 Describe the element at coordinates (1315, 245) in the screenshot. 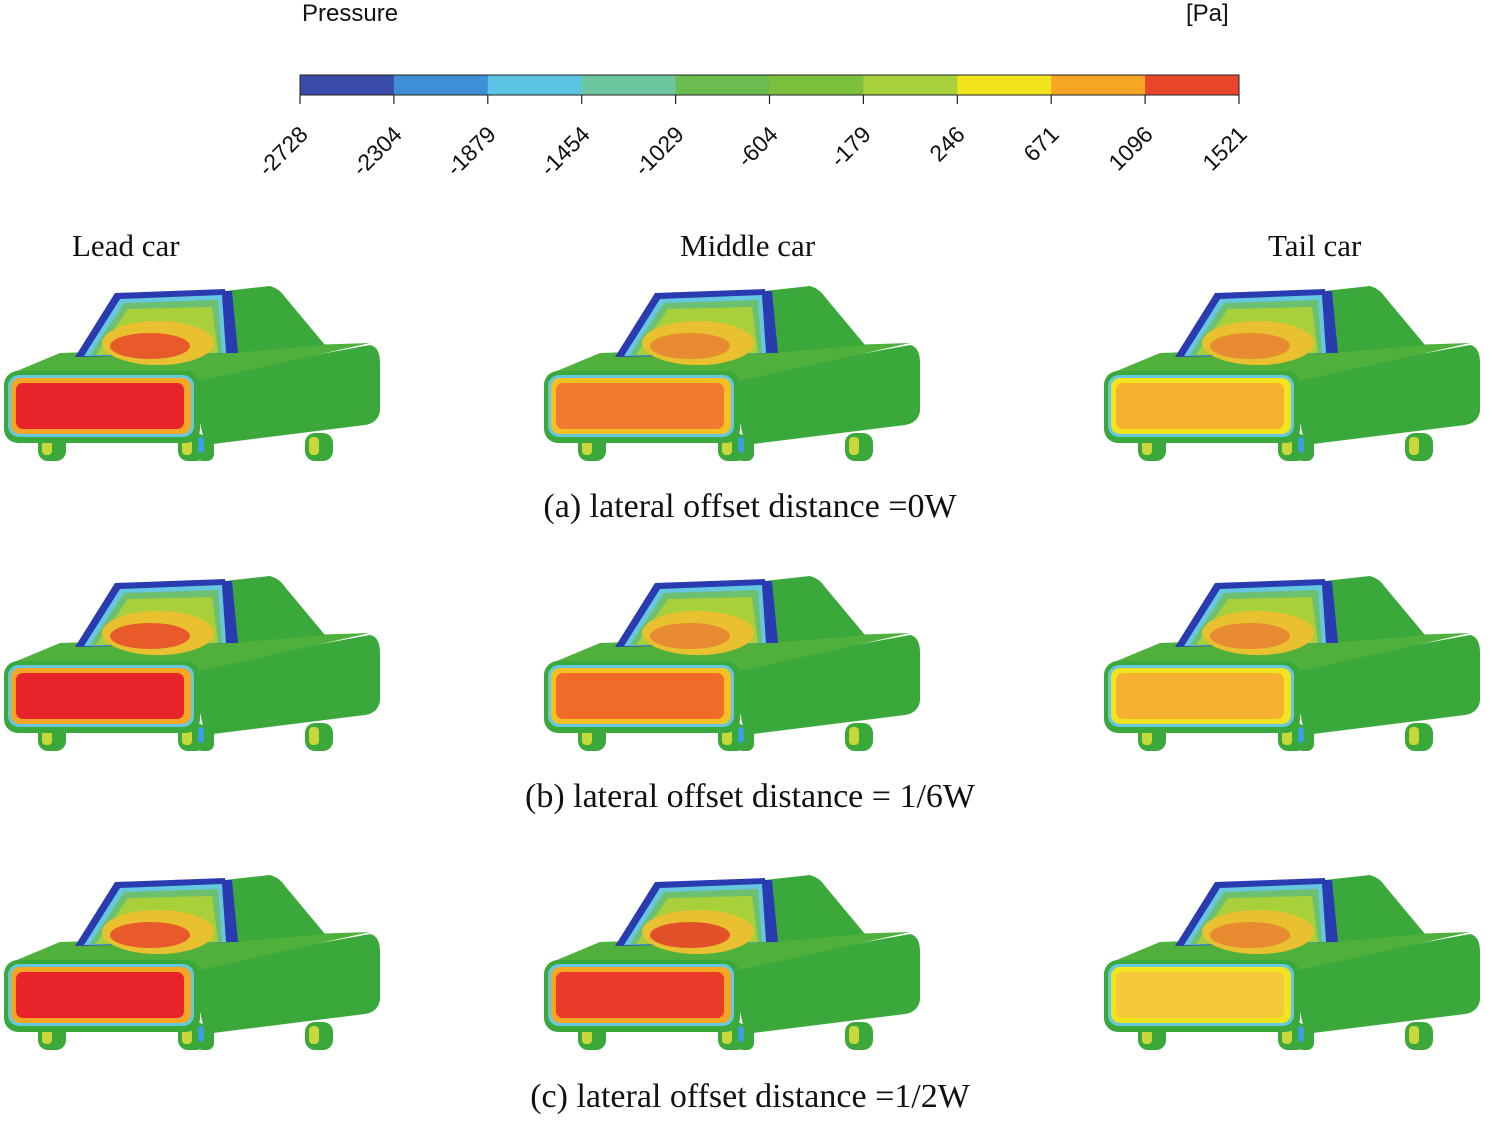

I see `column-header-tail: Tail car` at that location.